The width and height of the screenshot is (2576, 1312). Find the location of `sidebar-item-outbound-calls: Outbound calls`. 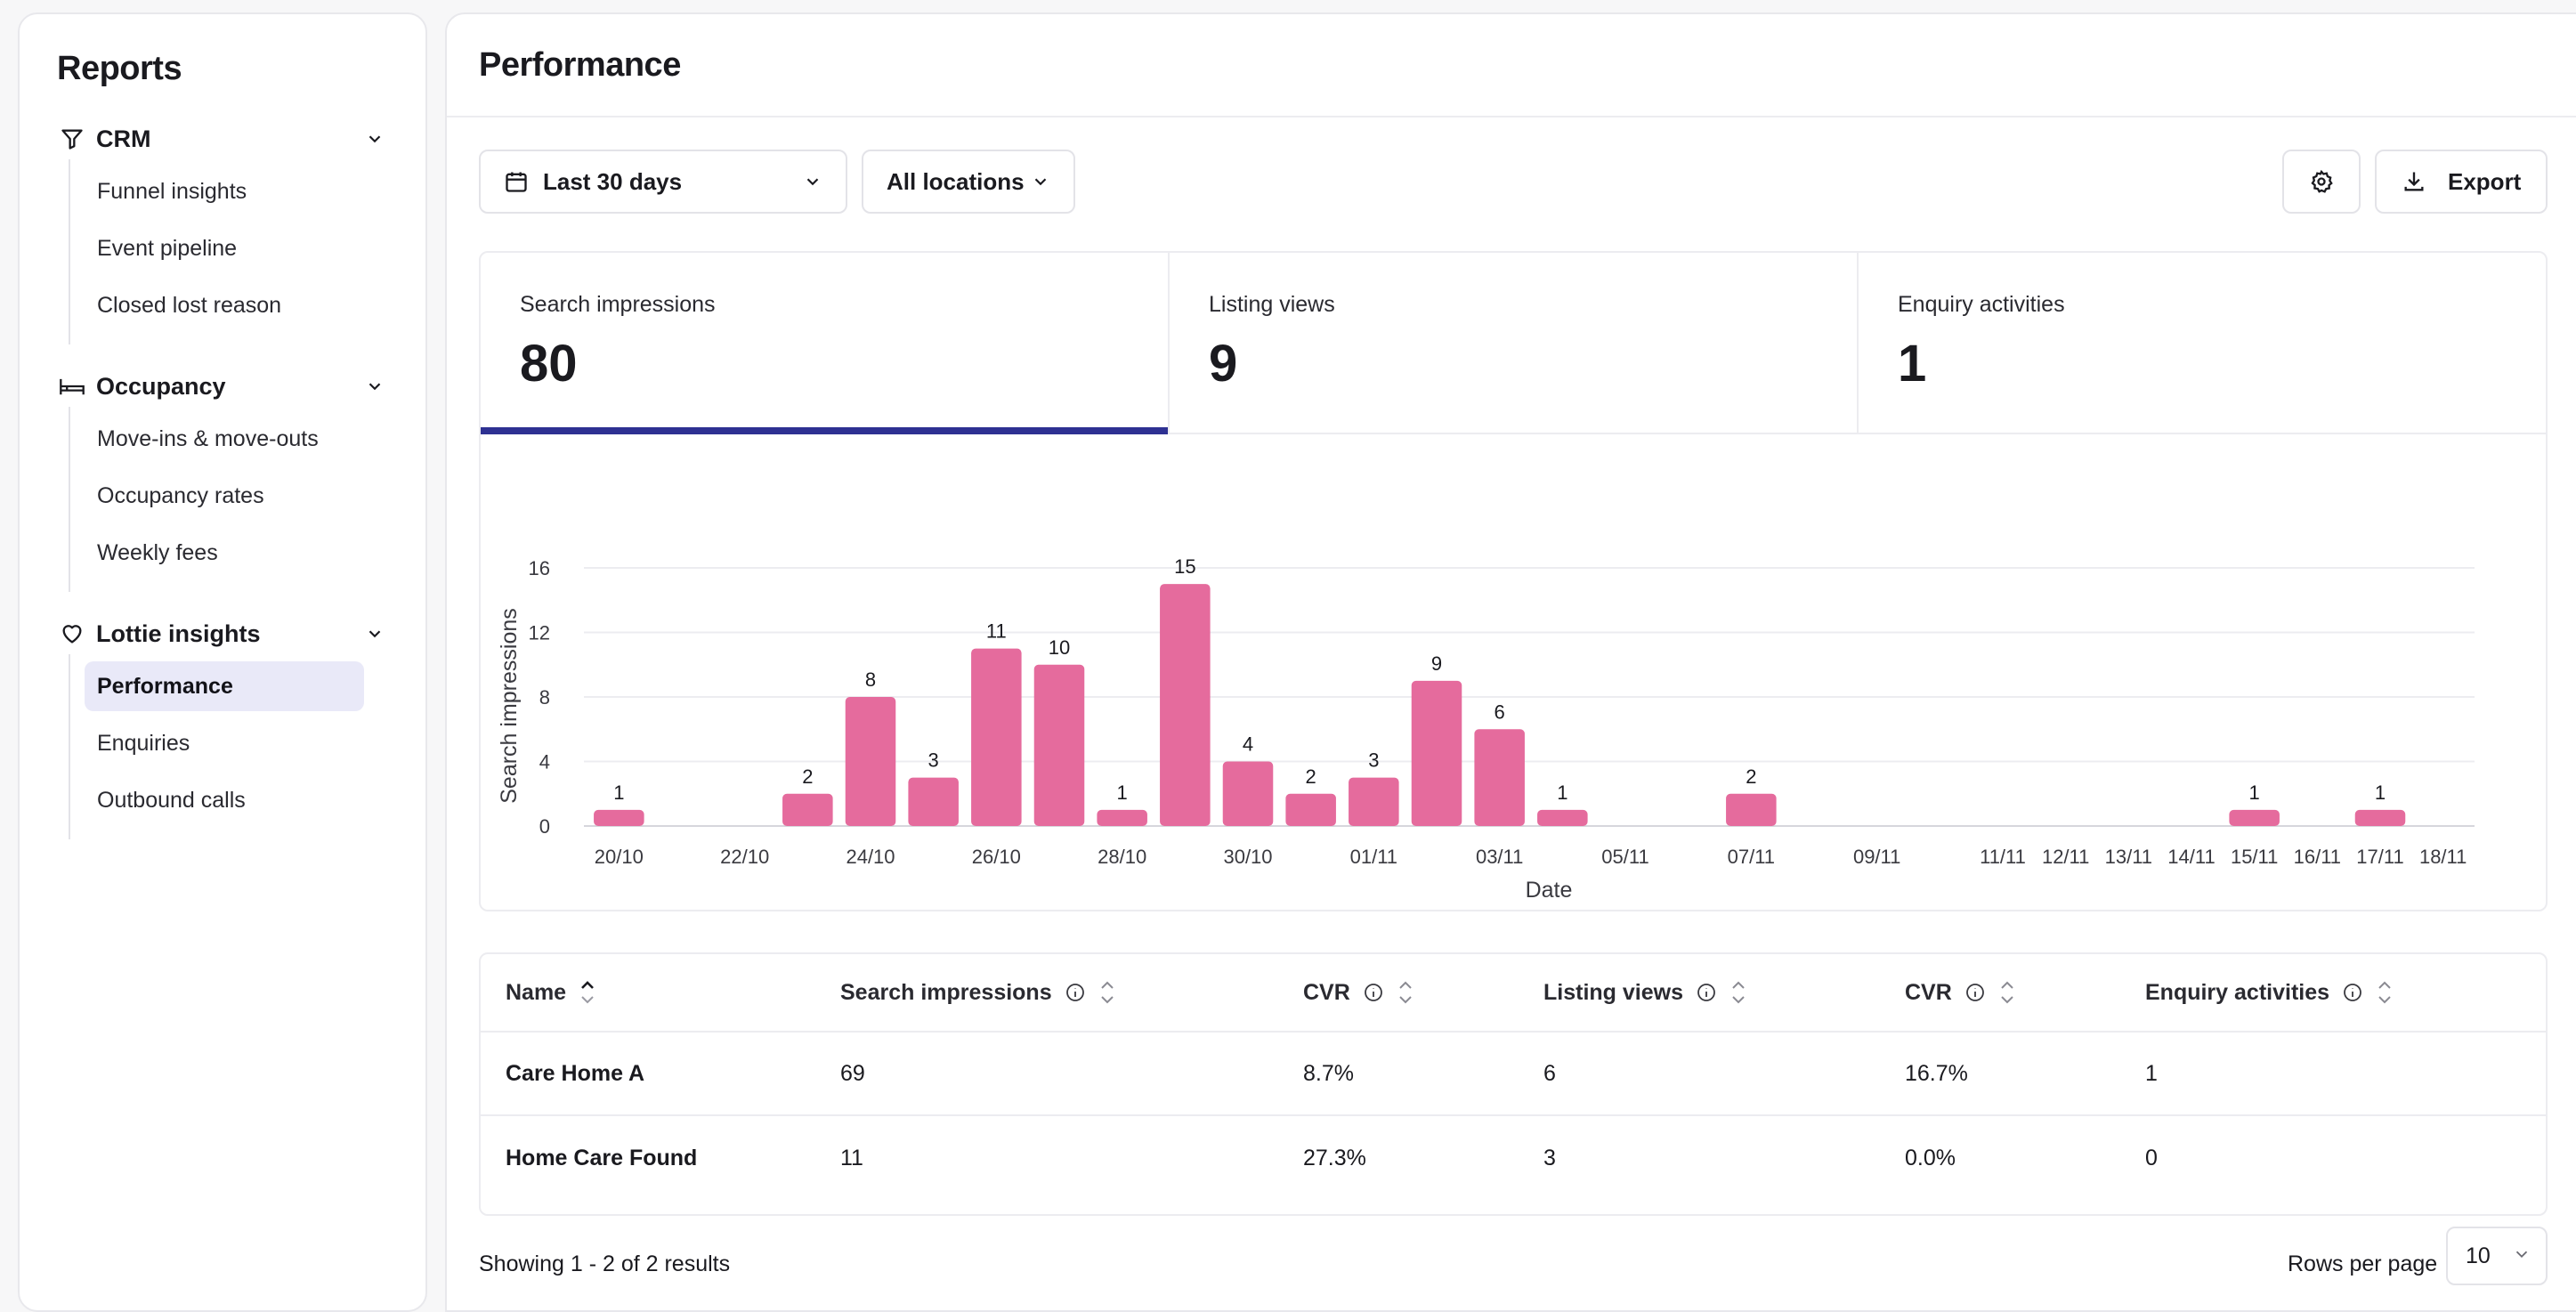

sidebar-item-outbound-calls: Outbound calls is located at coordinates (171, 800).